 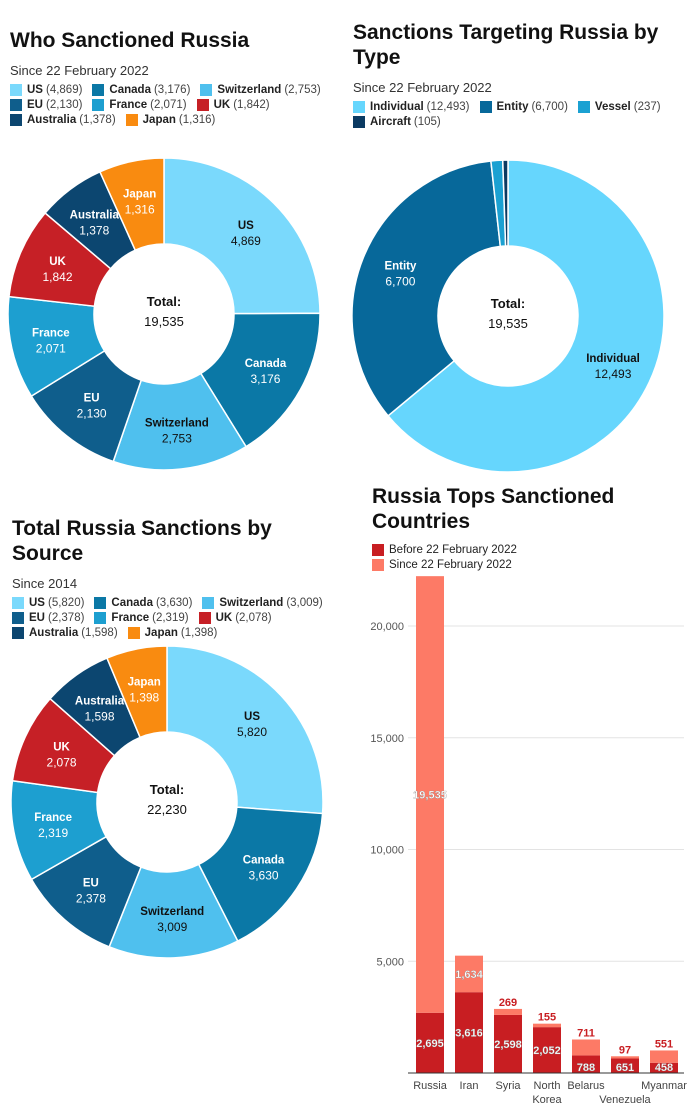 I want to click on donut-slice-us, so click(x=245, y=730).